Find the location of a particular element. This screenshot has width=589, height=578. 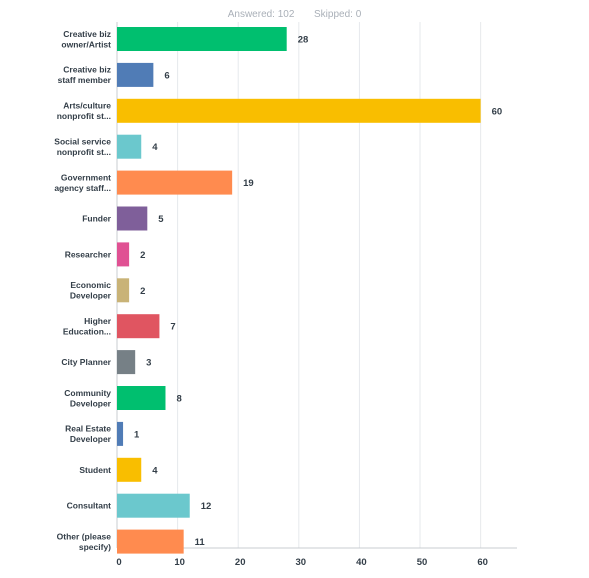

category-label-line: Consultant is located at coordinates (89, 506).